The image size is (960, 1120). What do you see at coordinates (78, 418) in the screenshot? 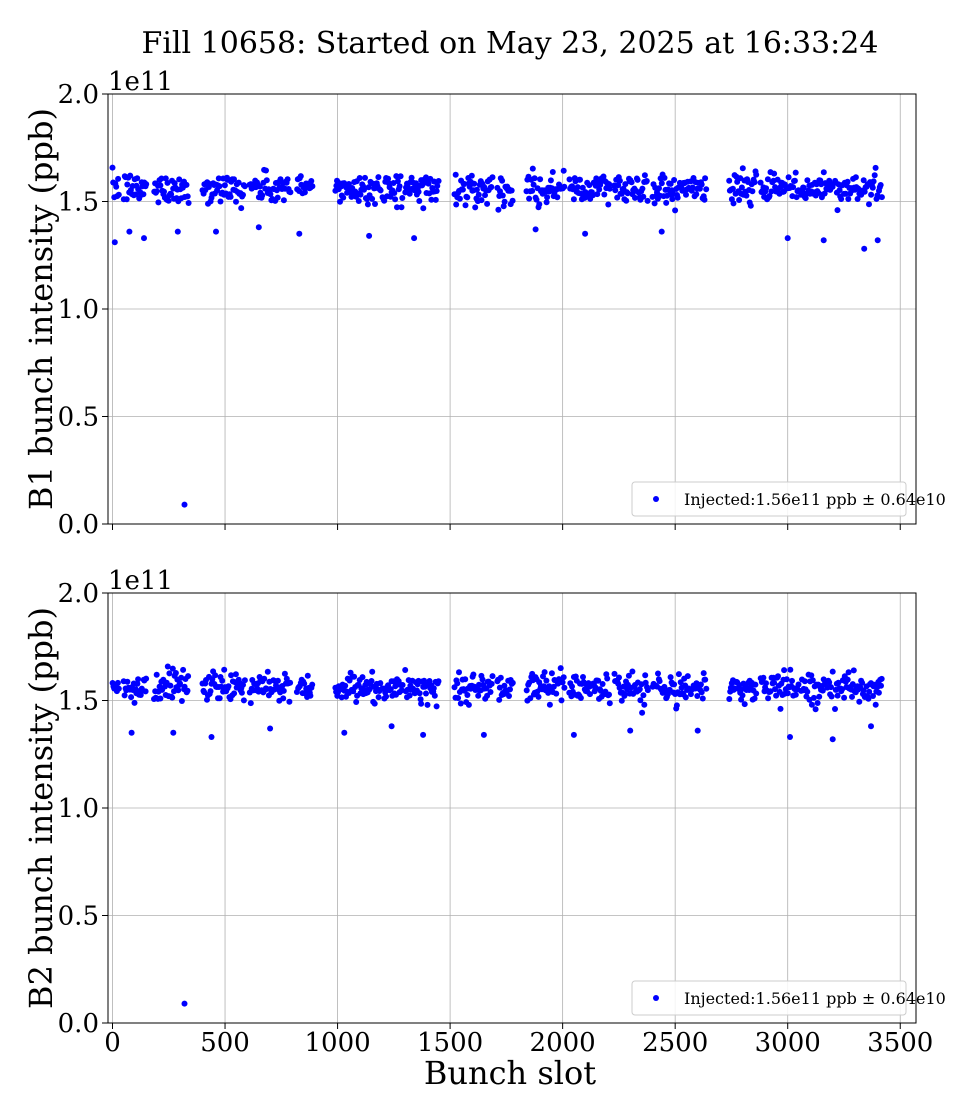
I see `b1-y-tick-label-1: 0.5` at bounding box center [78, 418].